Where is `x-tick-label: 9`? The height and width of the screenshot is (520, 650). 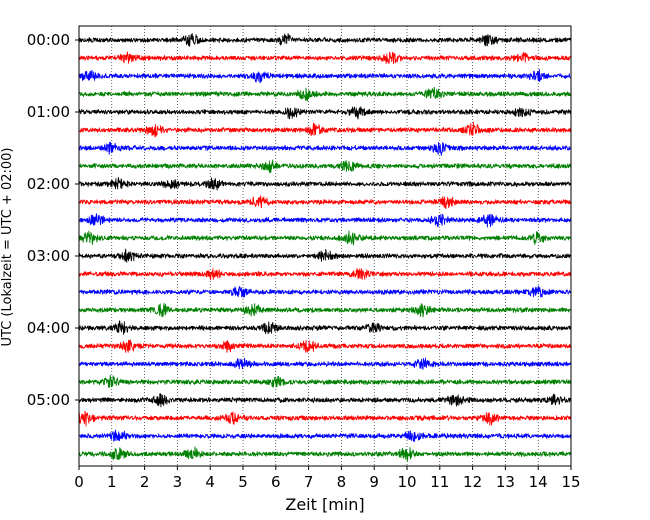
x-tick-label: 9 is located at coordinates (374, 482).